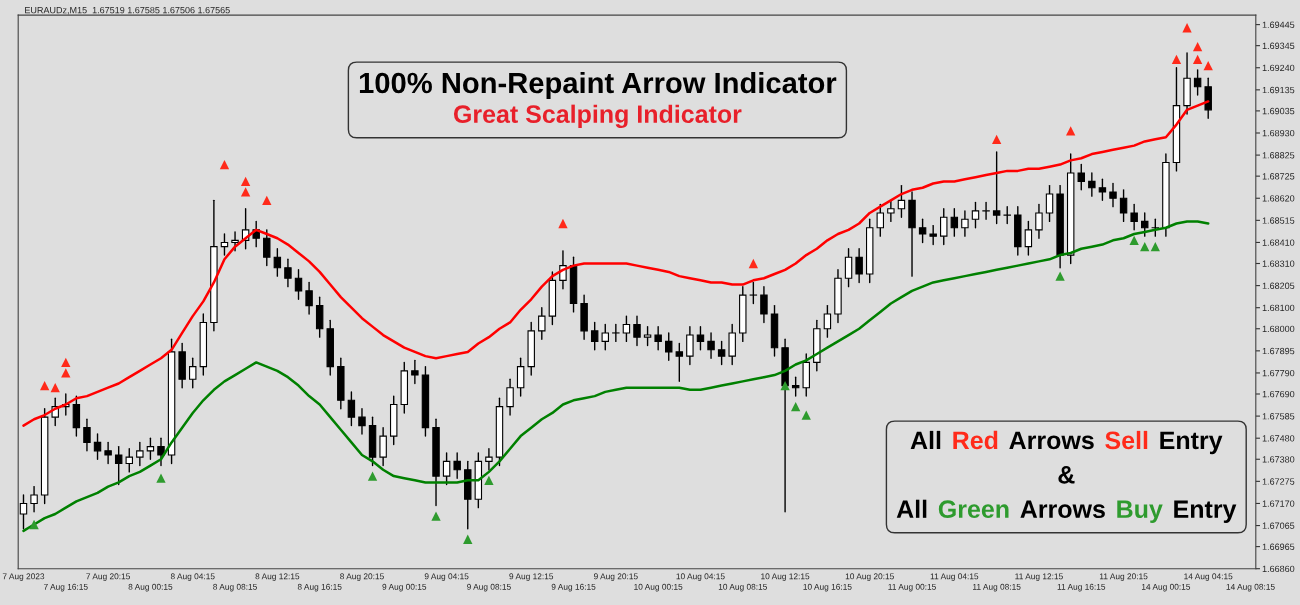  Describe the element at coordinates (1250, 587) in the screenshot. I see `x-tick-label: 14 Aug 08:15` at that location.